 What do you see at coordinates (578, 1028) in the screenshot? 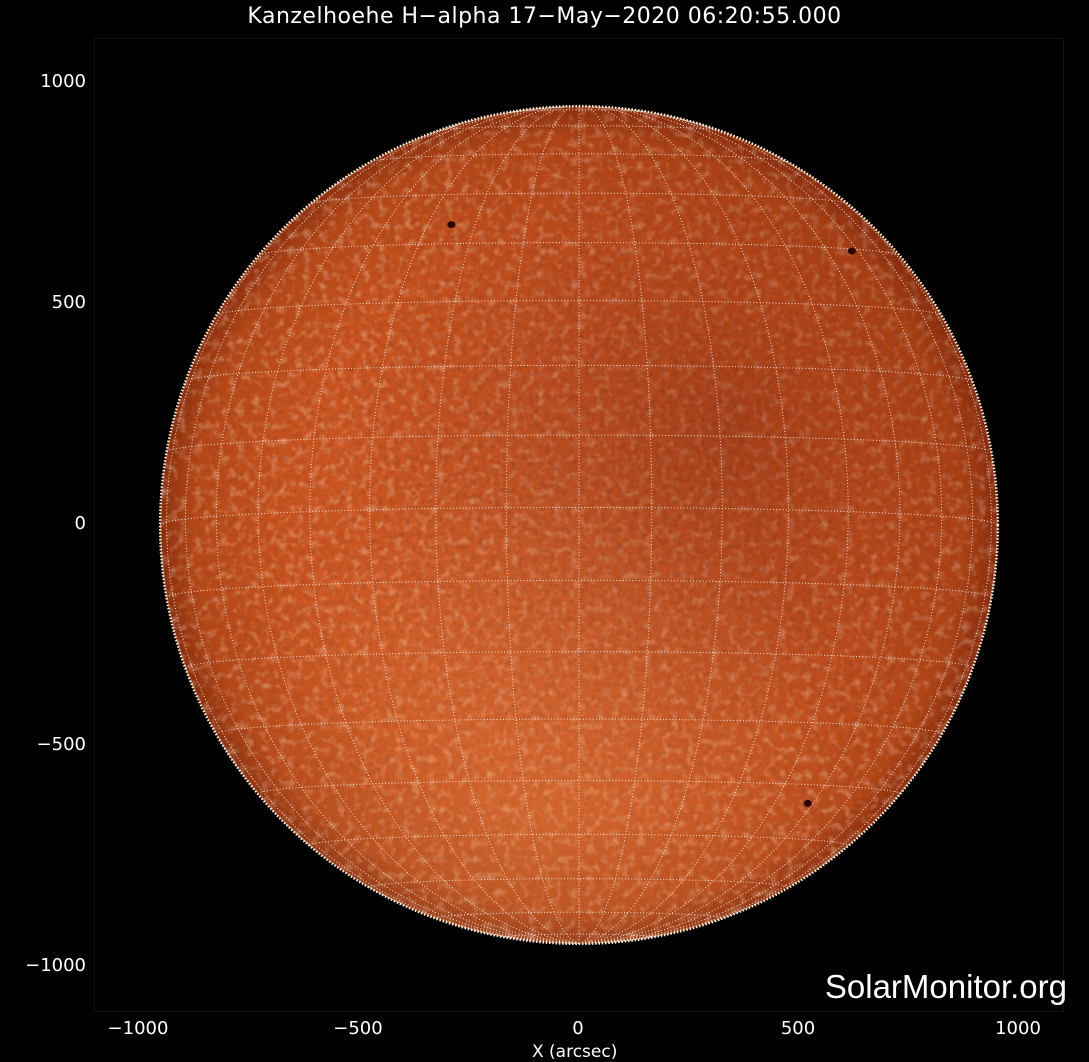
I see `x-tick-label: 0` at bounding box center [578, 1028].